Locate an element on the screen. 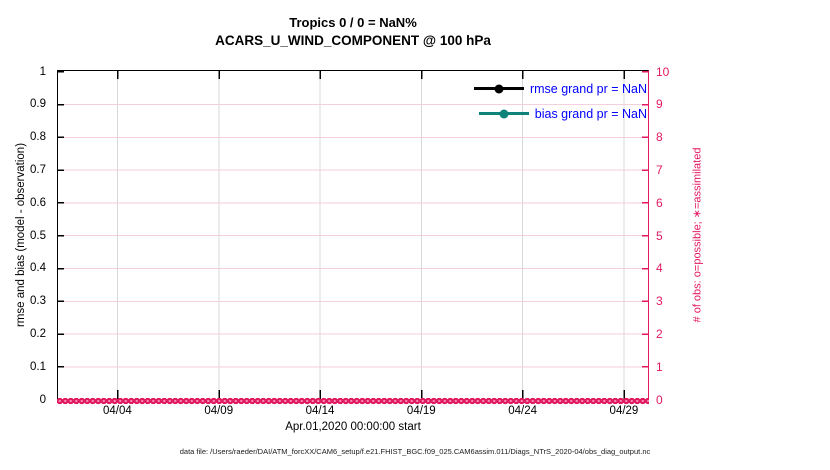  chart-title-line1: Tropics 0 / 0 = NaN% is located at coordinates (353, 22).